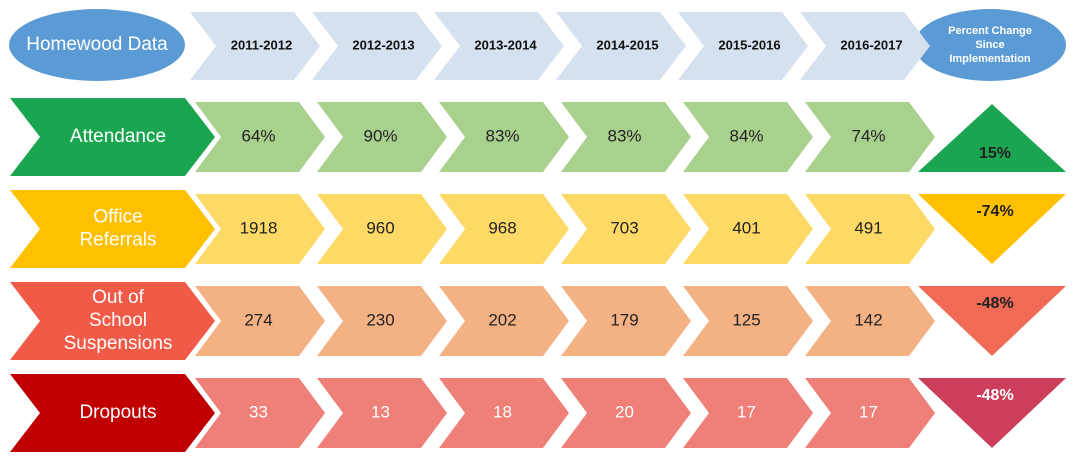 Image resolution: width=1073 pixels, height=457 pixels. What do you see at coordinates (383, 44) in the screenshot?
I see `year-label: 2012-2013` at bounding box center [383, 44].